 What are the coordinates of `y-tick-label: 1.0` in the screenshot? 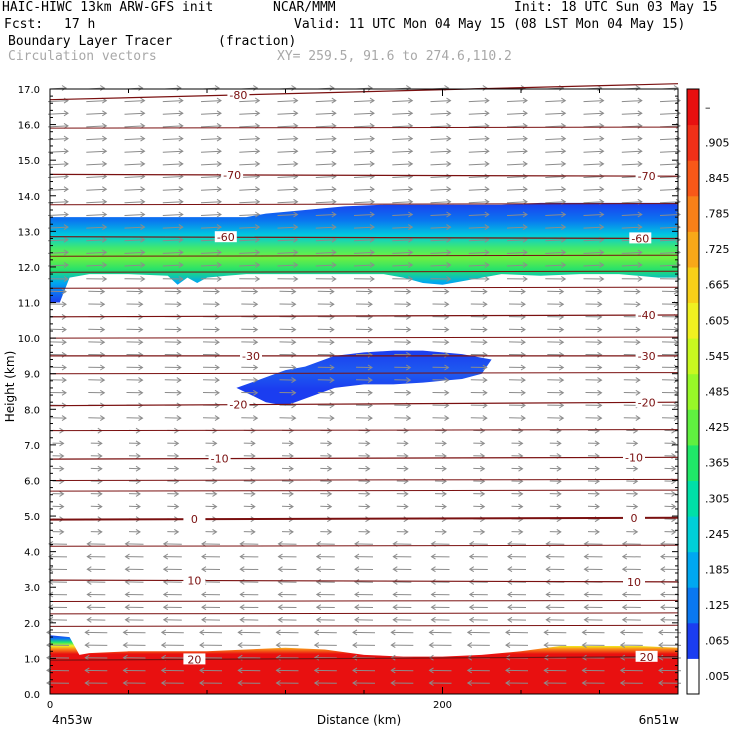 It's located at (32, 659).